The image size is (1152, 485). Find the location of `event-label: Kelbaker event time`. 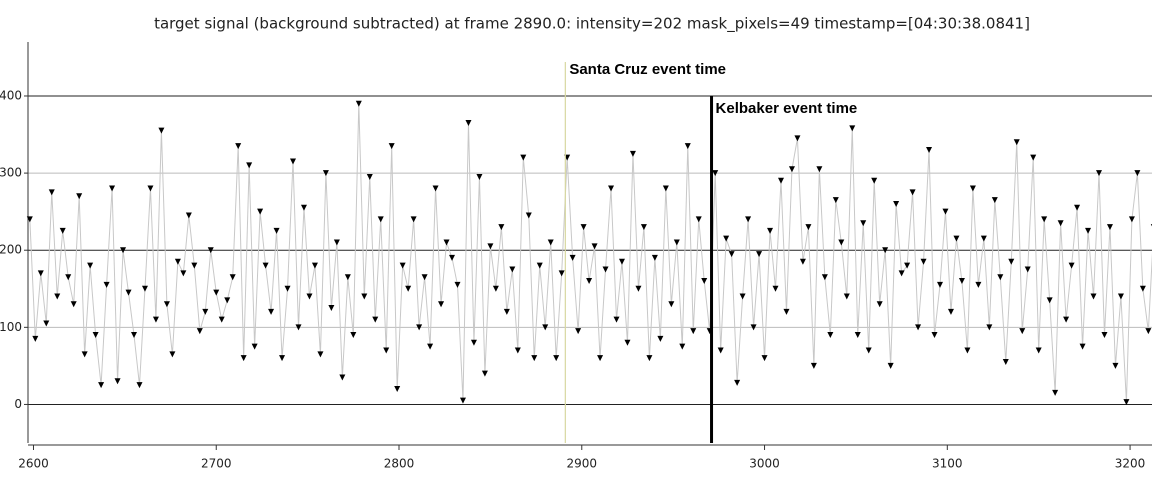

event-label: Kelbaker event time is located at coordinates (787, 108).